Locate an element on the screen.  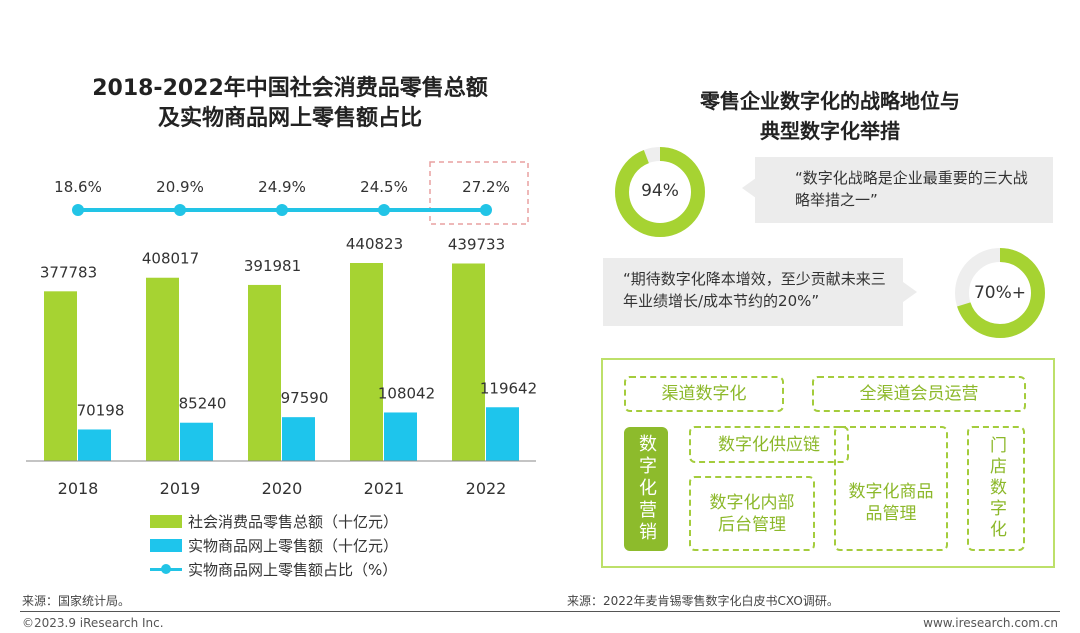
footer-divider is located at coordinates (540, 611).